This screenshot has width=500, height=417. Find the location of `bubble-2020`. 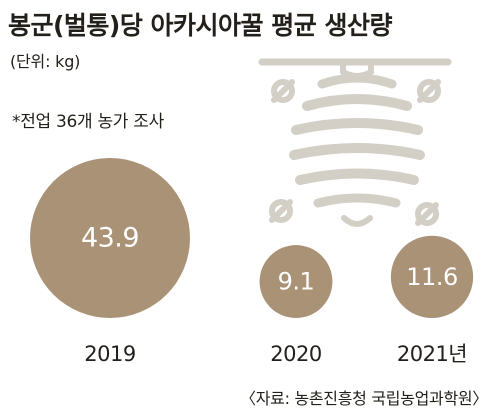

bubble-2020 is located at coordinates (296, 281).